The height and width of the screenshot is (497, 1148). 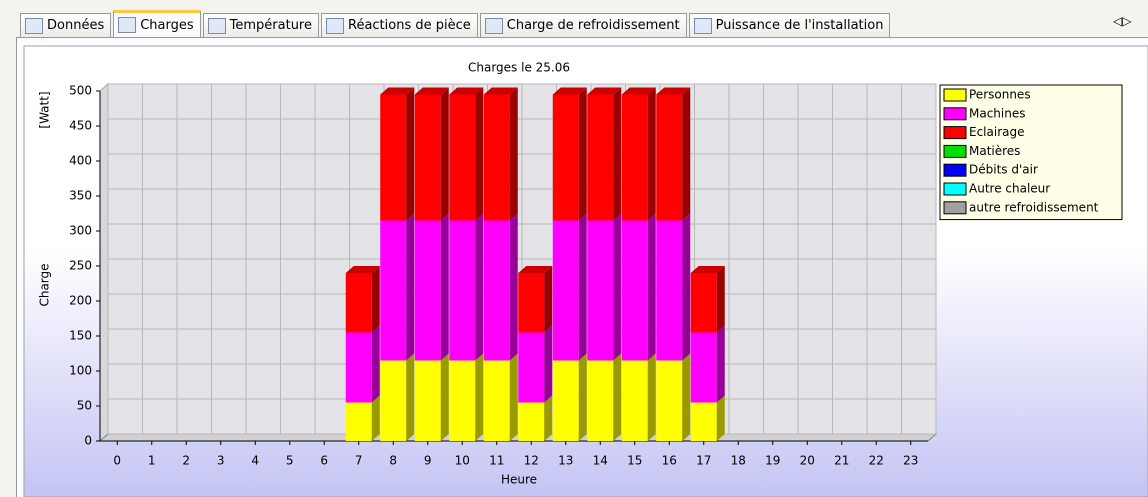 What do you see at coordinates (1031, 152) in the screenshot?
I see `legend-box` at bounding box center [1031, 152].